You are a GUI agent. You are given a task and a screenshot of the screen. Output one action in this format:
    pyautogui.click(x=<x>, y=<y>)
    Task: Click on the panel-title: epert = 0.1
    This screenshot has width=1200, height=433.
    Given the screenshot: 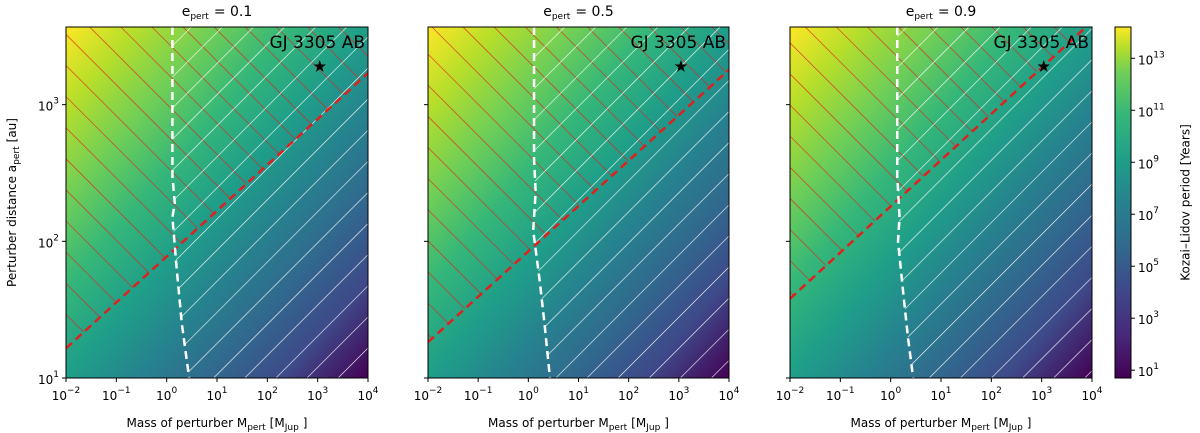 What is the action you would take?
    pyautogui.click(x=217, y=13)
    